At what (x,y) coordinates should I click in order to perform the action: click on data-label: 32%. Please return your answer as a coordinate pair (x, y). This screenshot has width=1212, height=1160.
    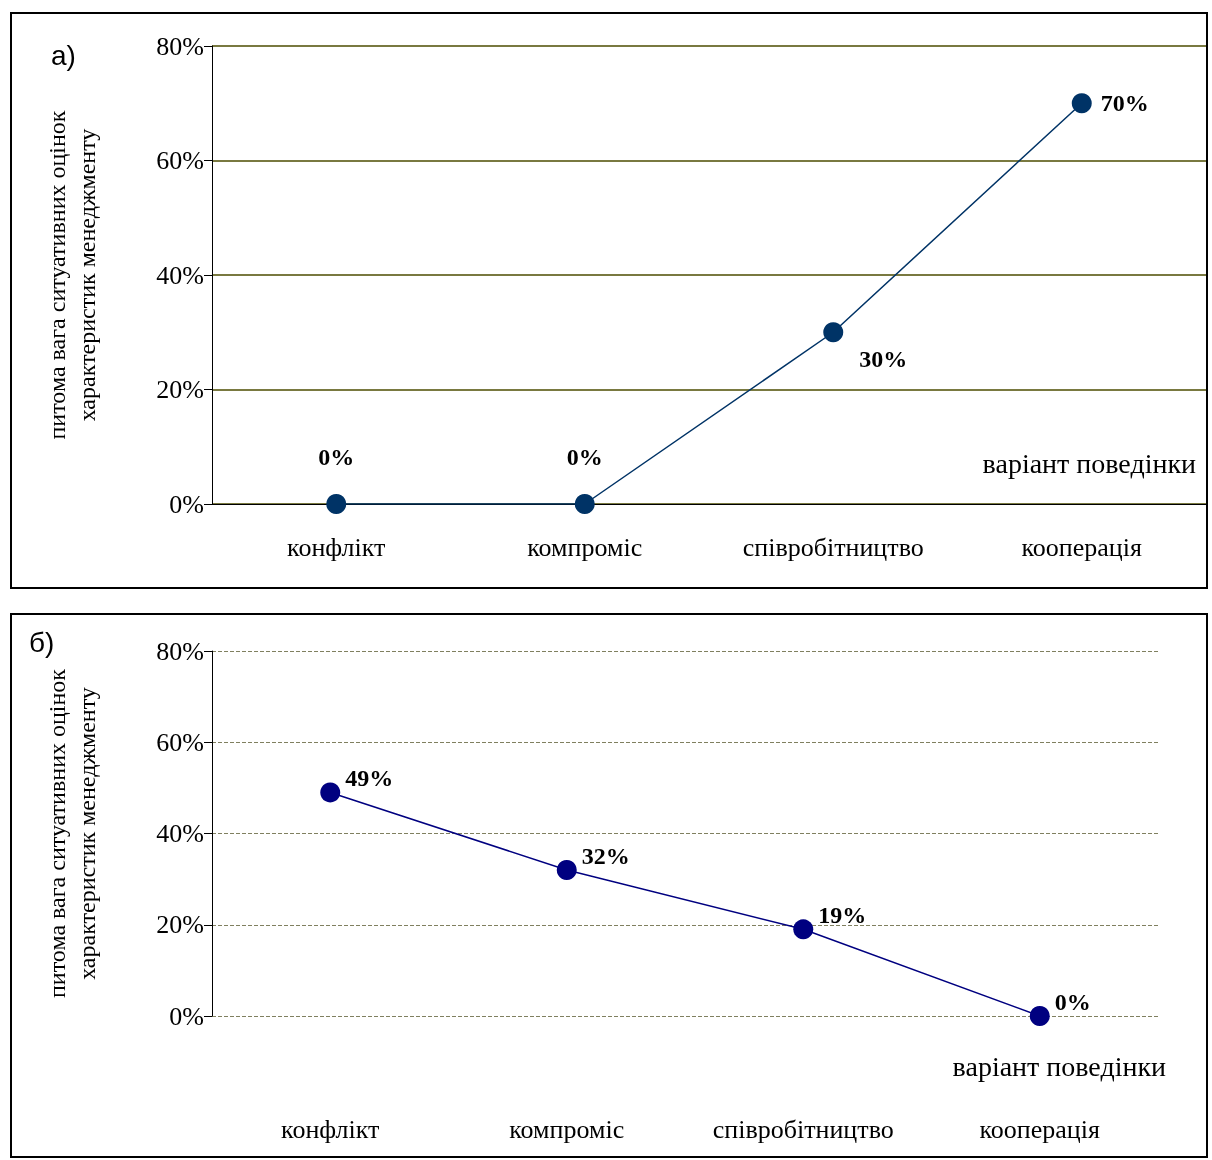
    Looking at the image, I should click on (605, 856).